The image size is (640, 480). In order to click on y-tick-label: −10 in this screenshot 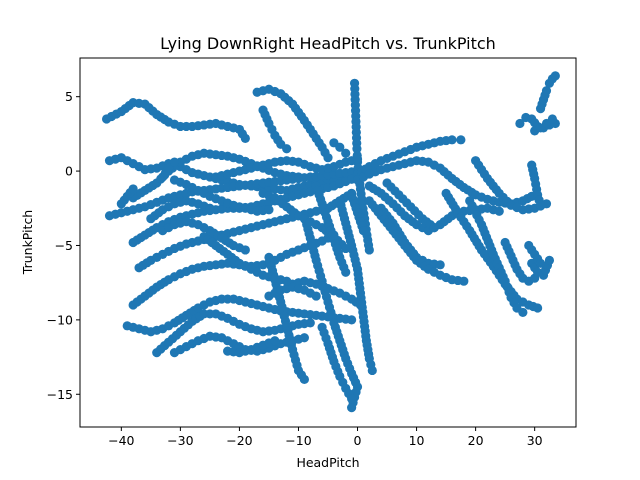, I will do `click(60, 319)`.